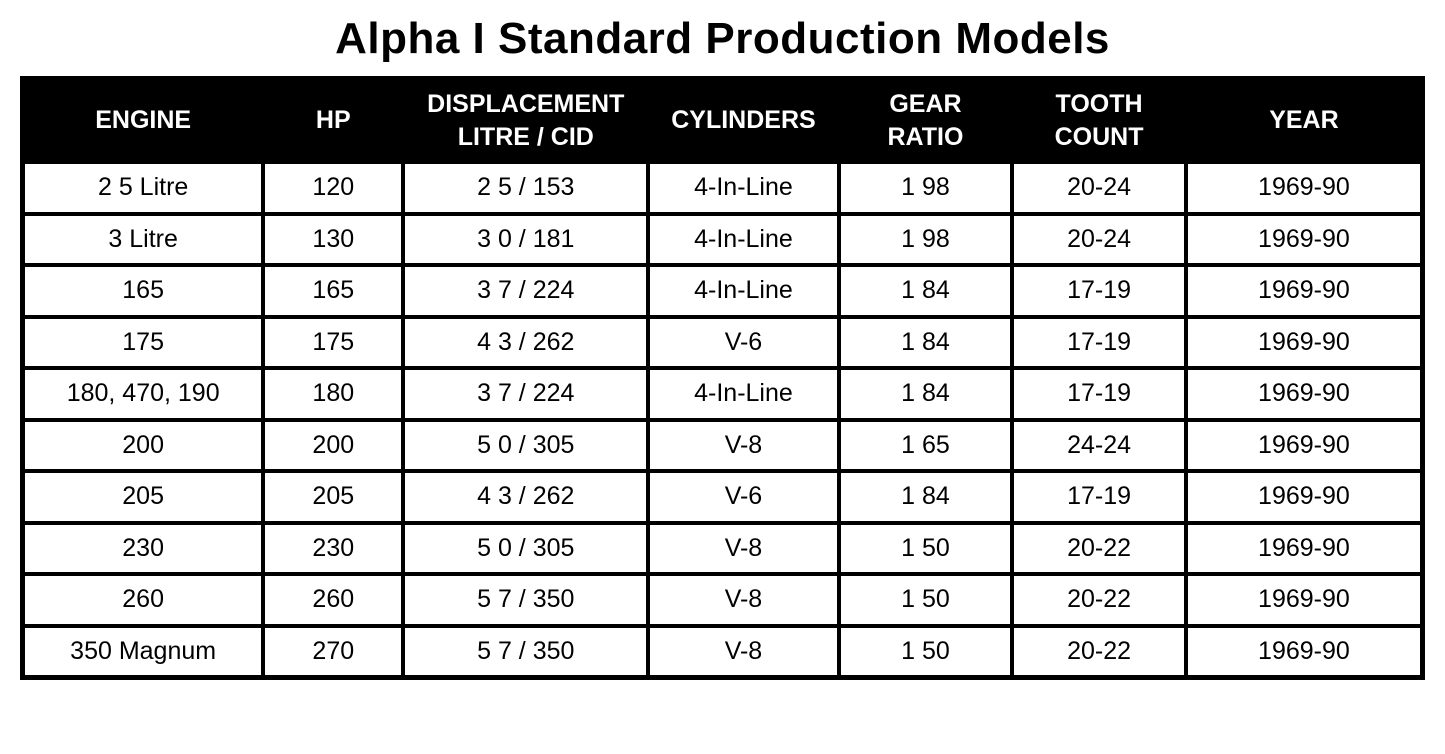  I want to click on cell-hp: 270, so click(333, 651).